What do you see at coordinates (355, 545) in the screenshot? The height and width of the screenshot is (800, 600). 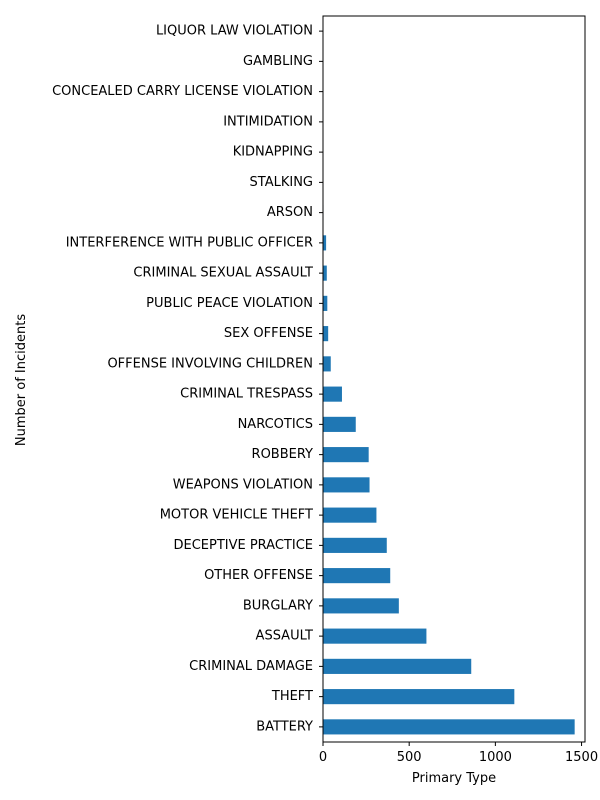 I see `bar-deceptive-practice` at bounding box center [355, 545].